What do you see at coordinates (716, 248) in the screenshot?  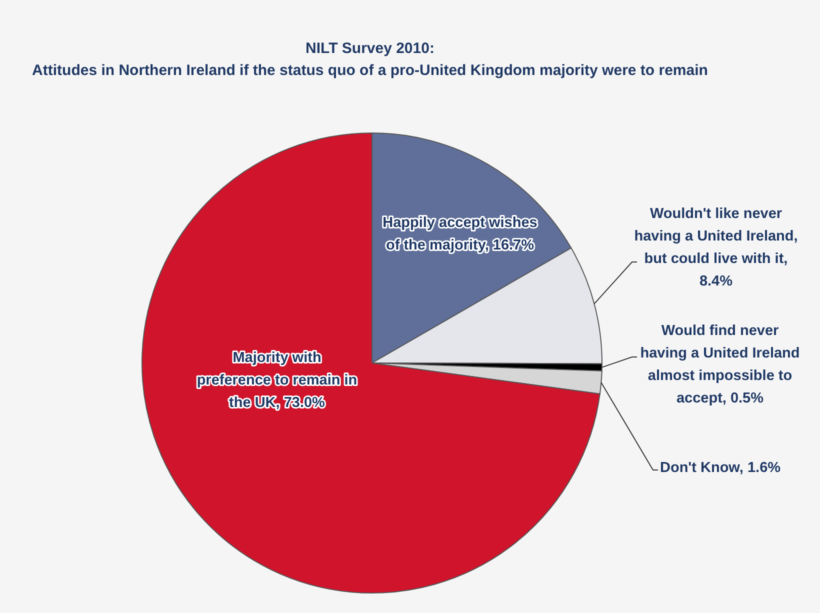 I see `slice-label: Wouldn't like never having a United Ireland, but could live with it, 8.4%` at bounding box center [716, 248].